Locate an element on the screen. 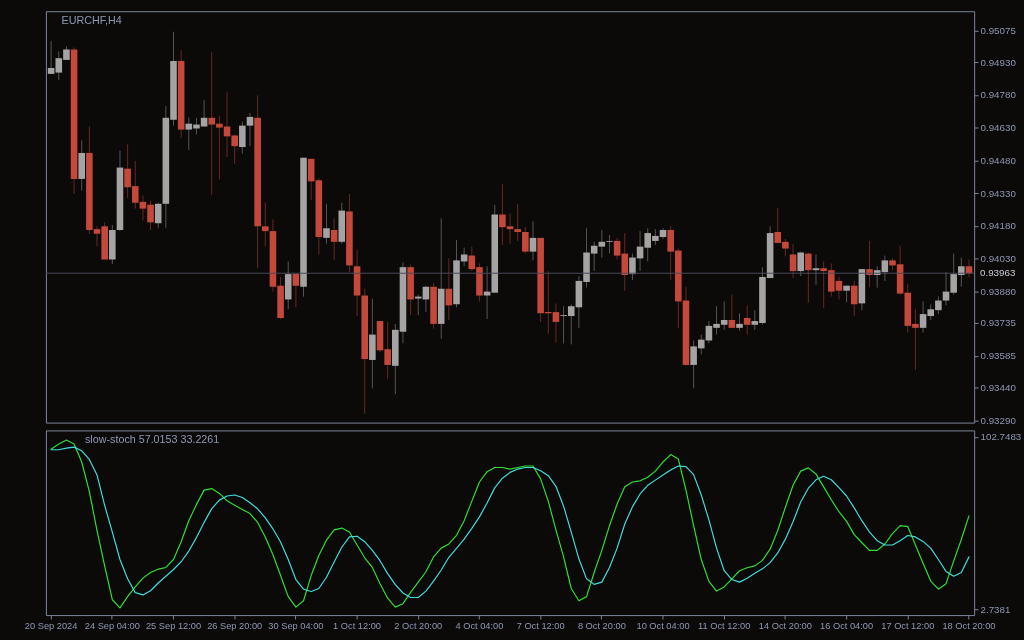 This screenshot has width=1024, height=640. x-tick-label: 20 Sep 2024 is located at coordinates (51, 626).